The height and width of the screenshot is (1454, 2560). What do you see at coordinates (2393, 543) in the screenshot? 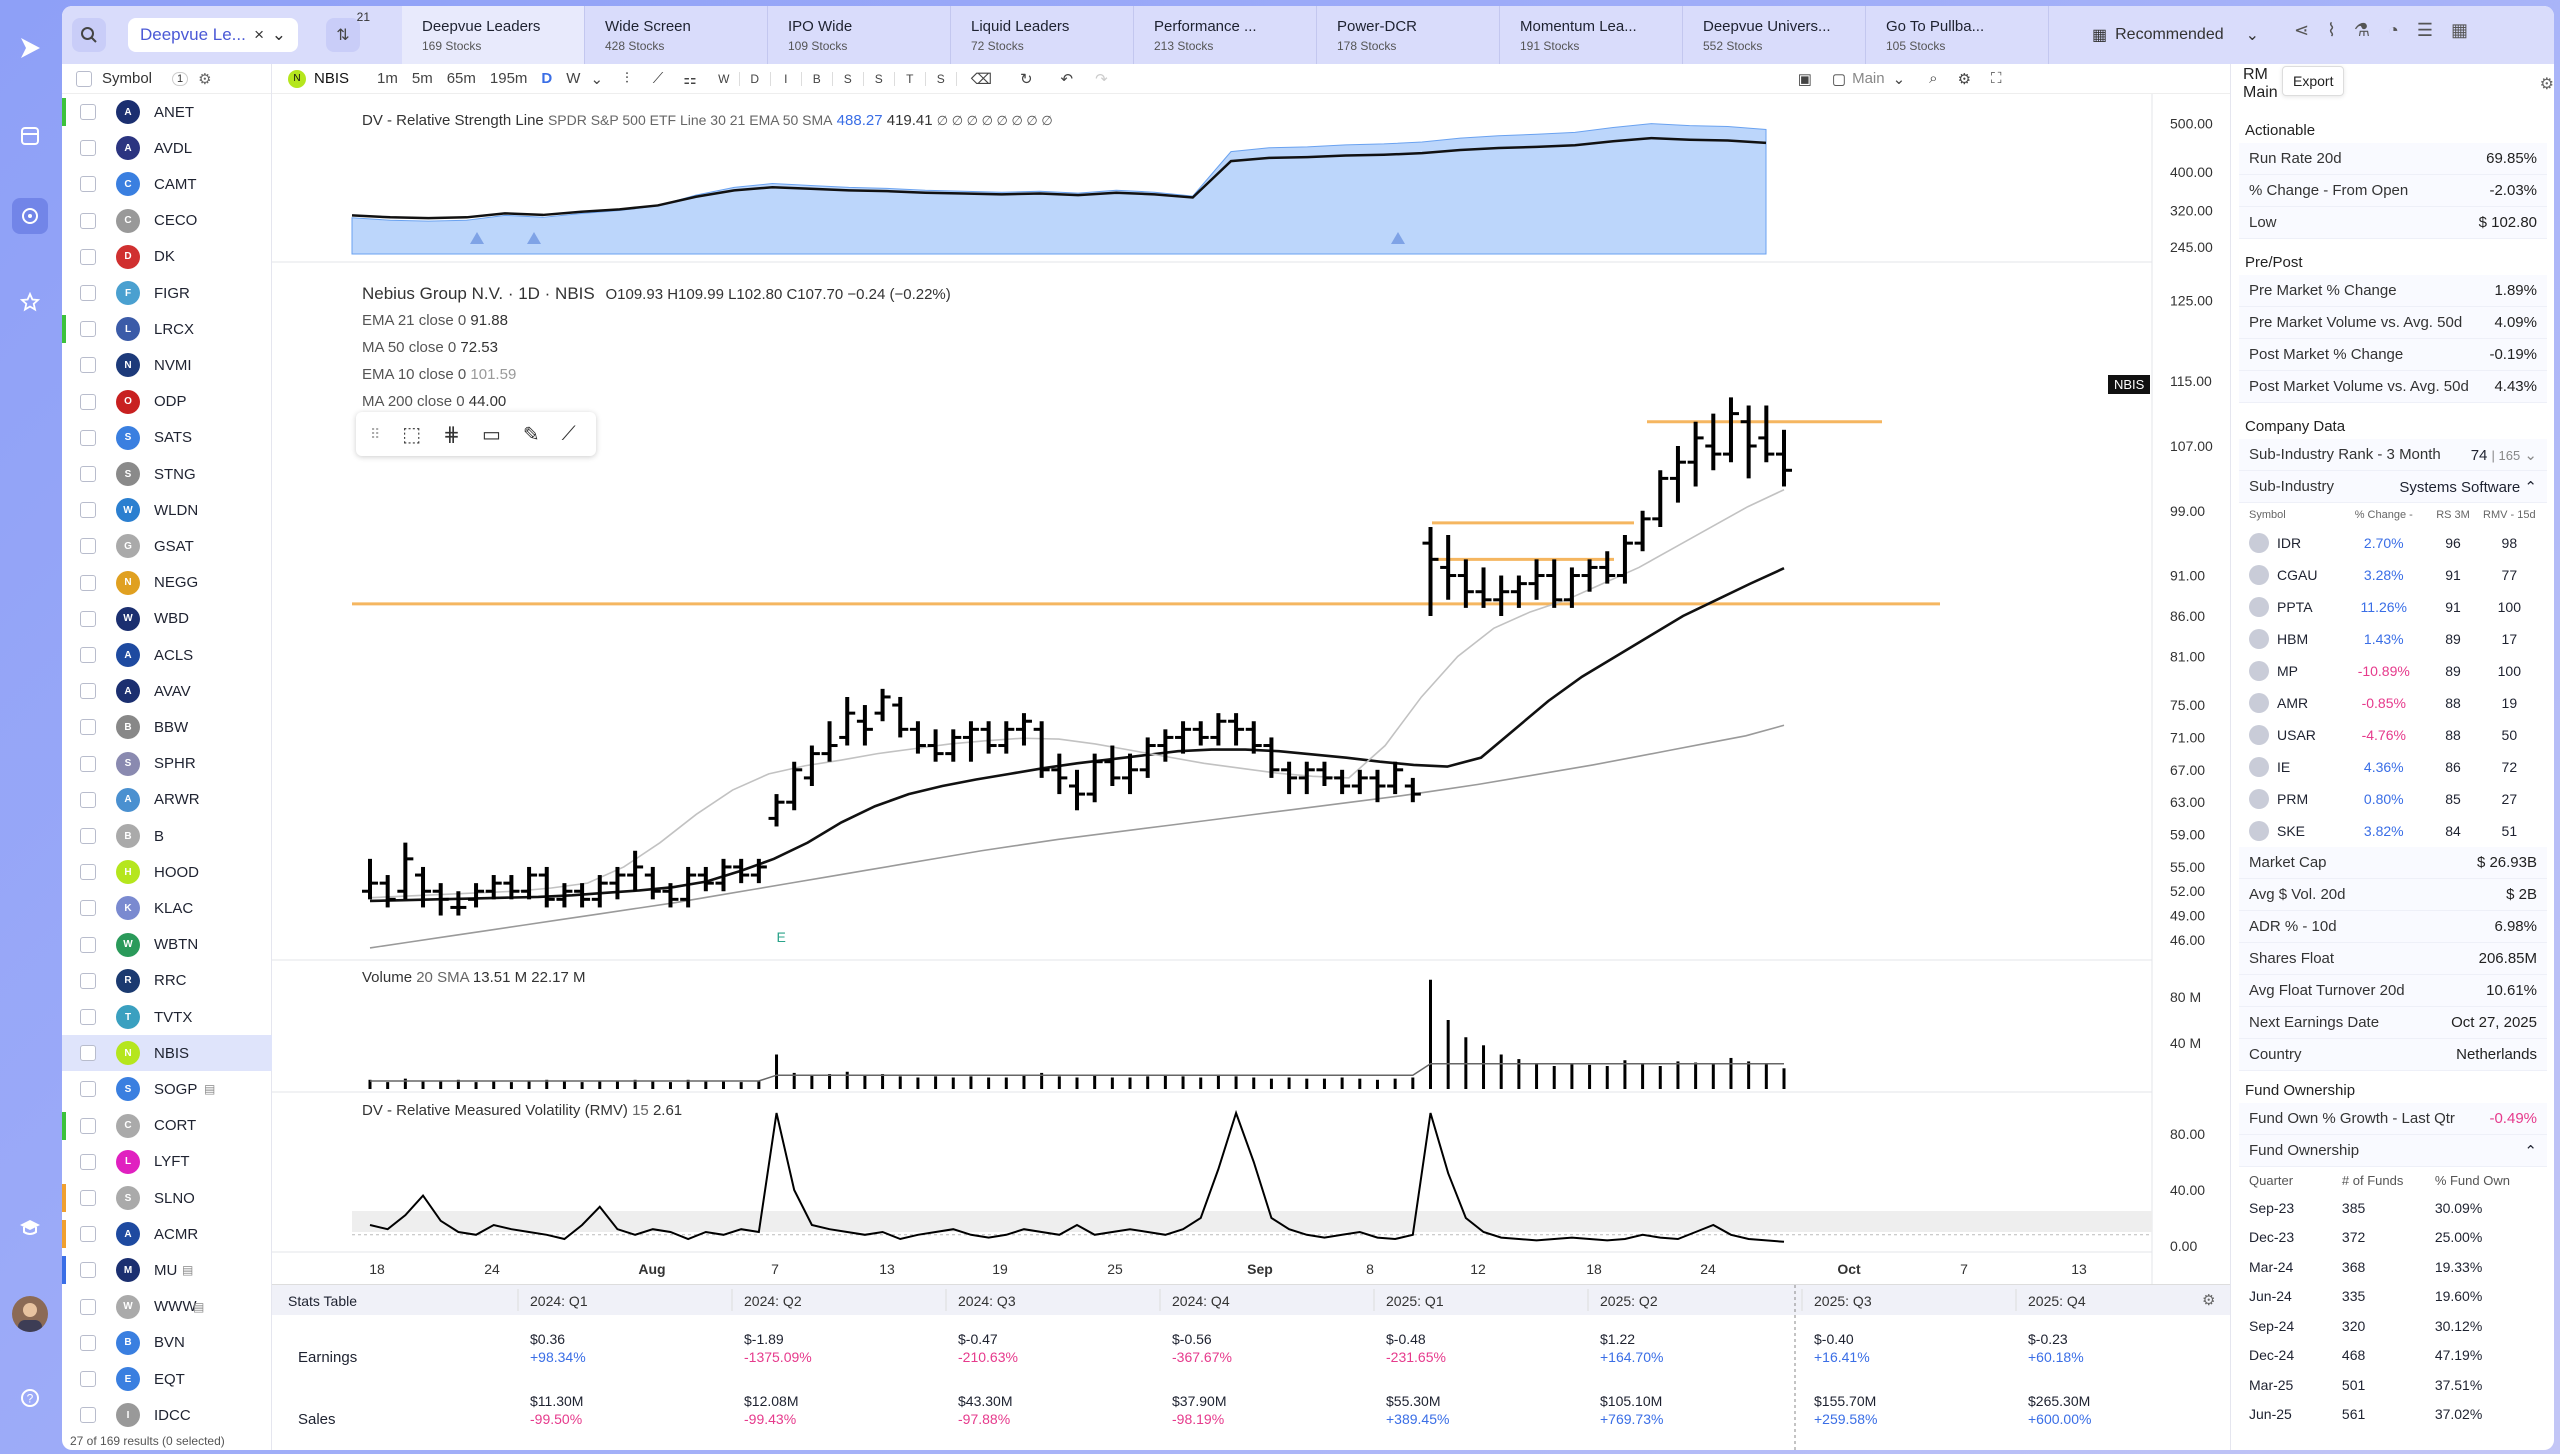
I see `peer-row: IDR 2.70% 96 98` at bounding box center [2393, 543].